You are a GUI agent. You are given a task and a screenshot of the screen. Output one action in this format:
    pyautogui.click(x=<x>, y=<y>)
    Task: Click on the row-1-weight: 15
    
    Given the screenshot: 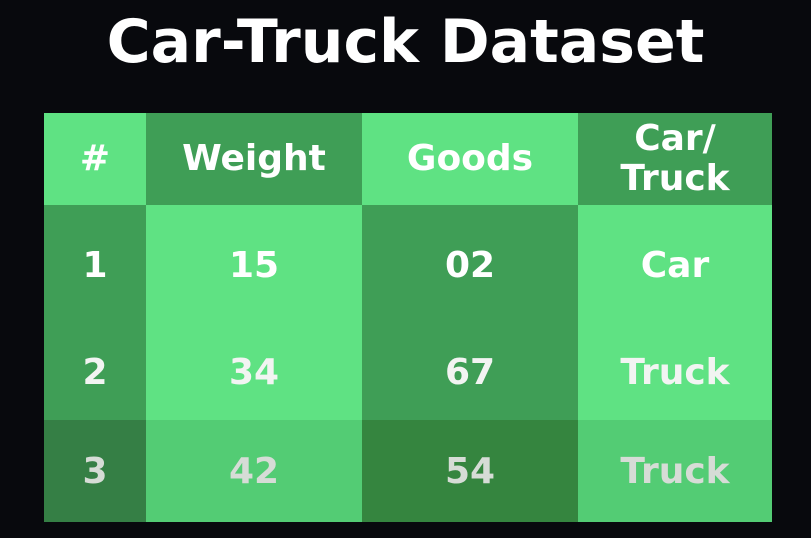 What is the action you would take?
    pyautogui.click(x=254, y=265)
    